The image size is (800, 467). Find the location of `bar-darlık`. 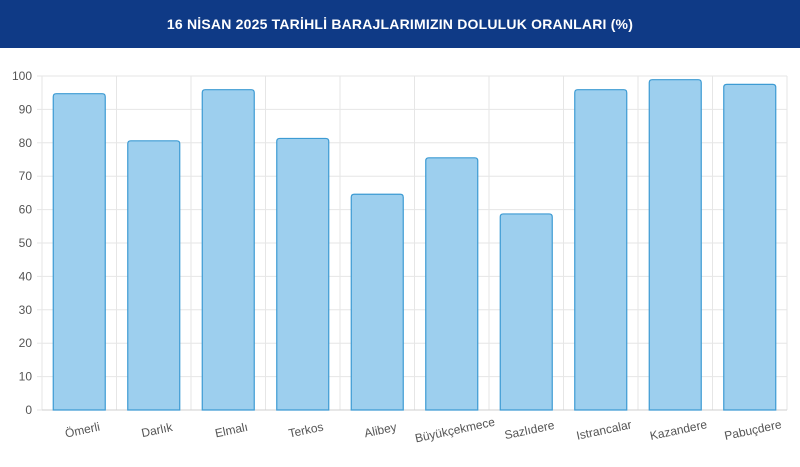

bar-darlık is located at coordinates (154, 275).